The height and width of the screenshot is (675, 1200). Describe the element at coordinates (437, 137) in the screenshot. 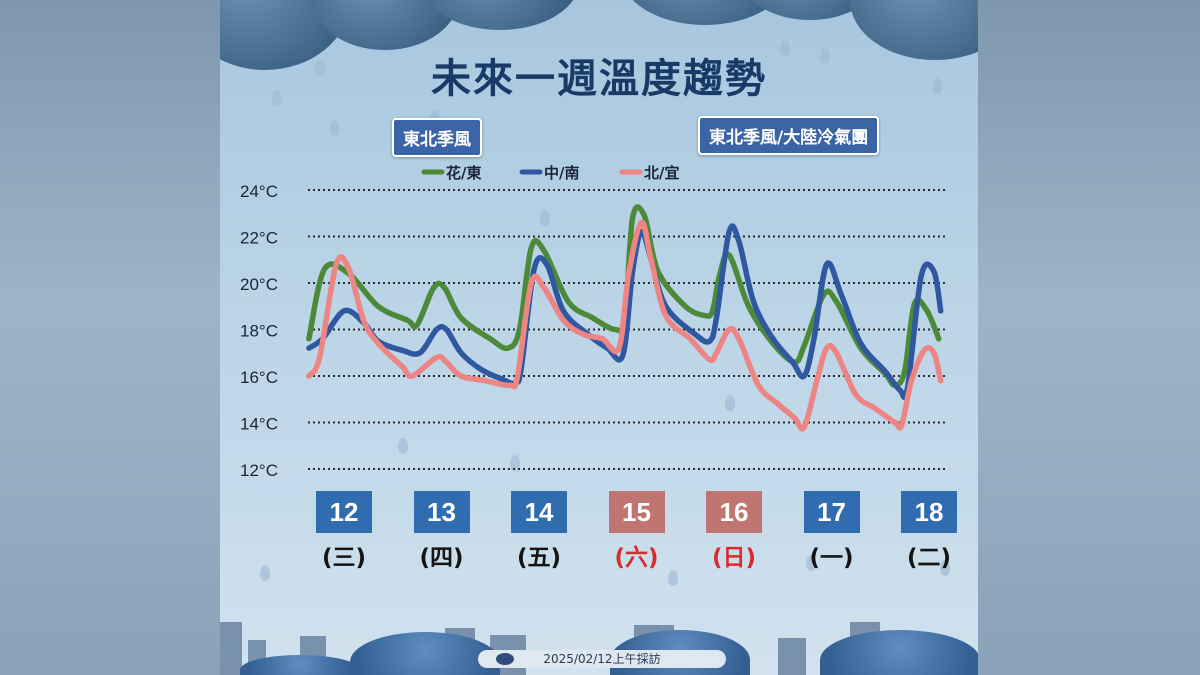

I see `weather-system-badge-left: 東北季風` at that location.